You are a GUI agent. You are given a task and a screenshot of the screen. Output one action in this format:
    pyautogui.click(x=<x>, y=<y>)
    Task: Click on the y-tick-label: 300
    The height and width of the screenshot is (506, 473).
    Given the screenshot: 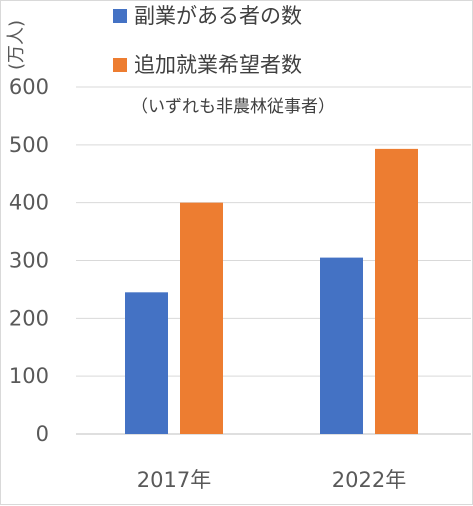 What is the action you would take?
    pyautogui.click(x=29, y=261)
    